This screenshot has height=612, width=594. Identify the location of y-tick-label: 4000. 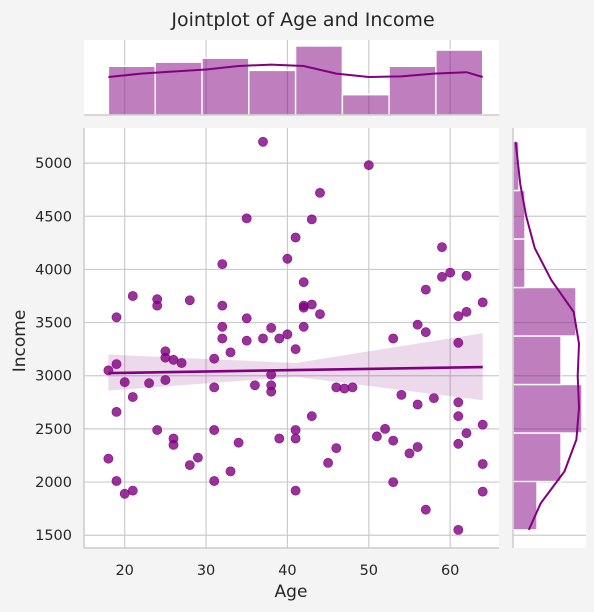
(53, 270).